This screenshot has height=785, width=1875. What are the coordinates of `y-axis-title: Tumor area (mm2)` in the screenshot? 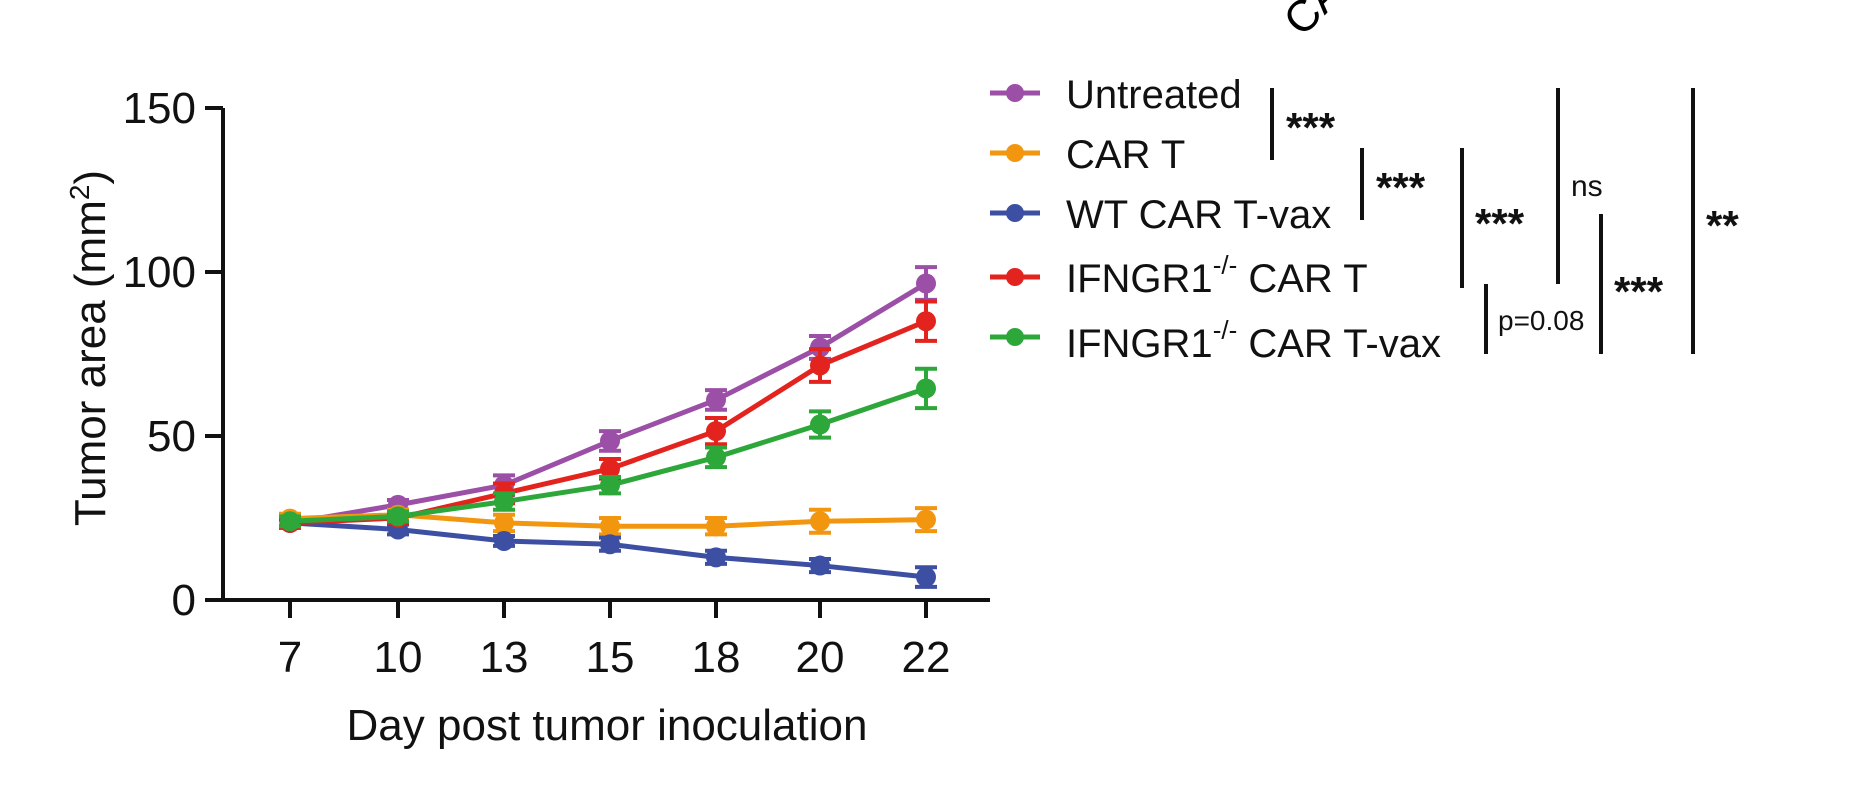 It's located at (89, 348).